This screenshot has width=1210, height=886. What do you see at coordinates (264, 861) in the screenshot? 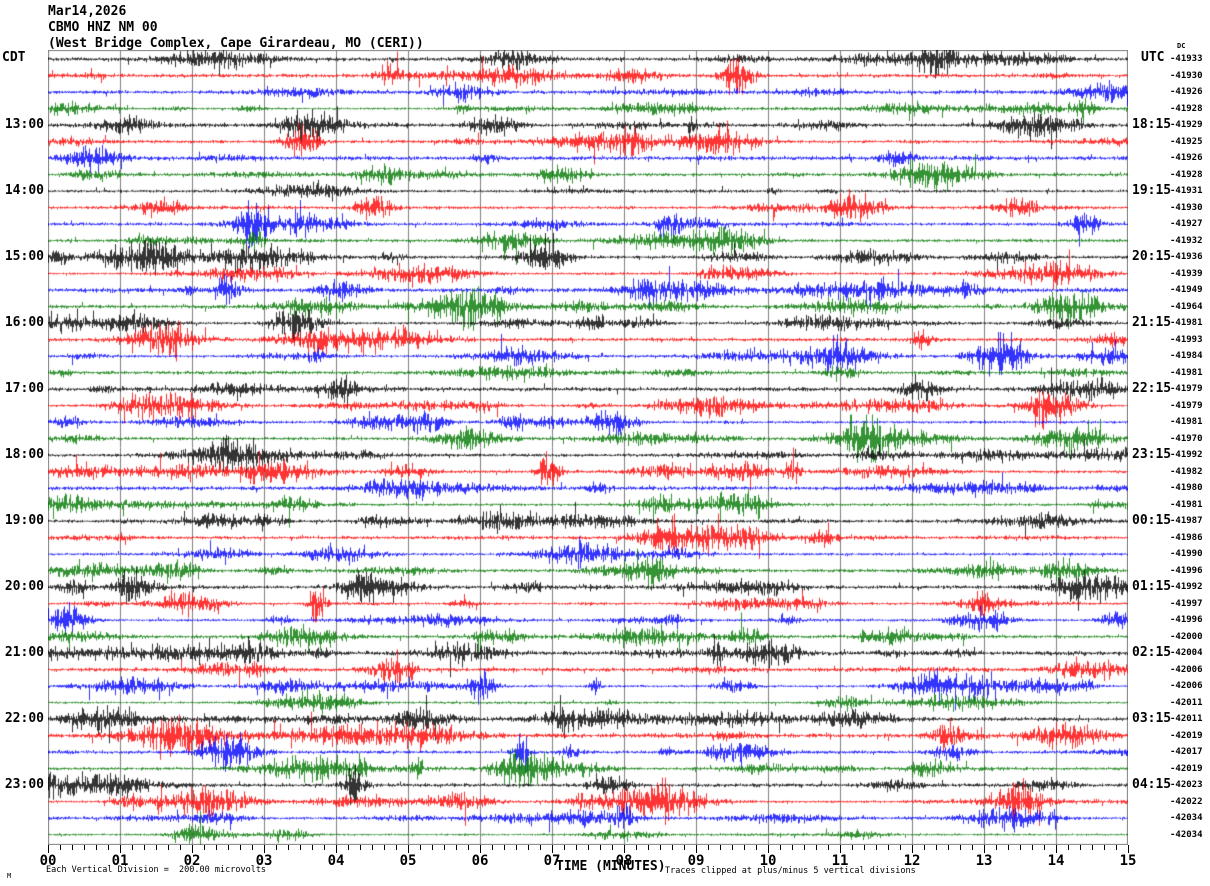
I see `x-tick-label: 03` at bounding box center [264, 861].